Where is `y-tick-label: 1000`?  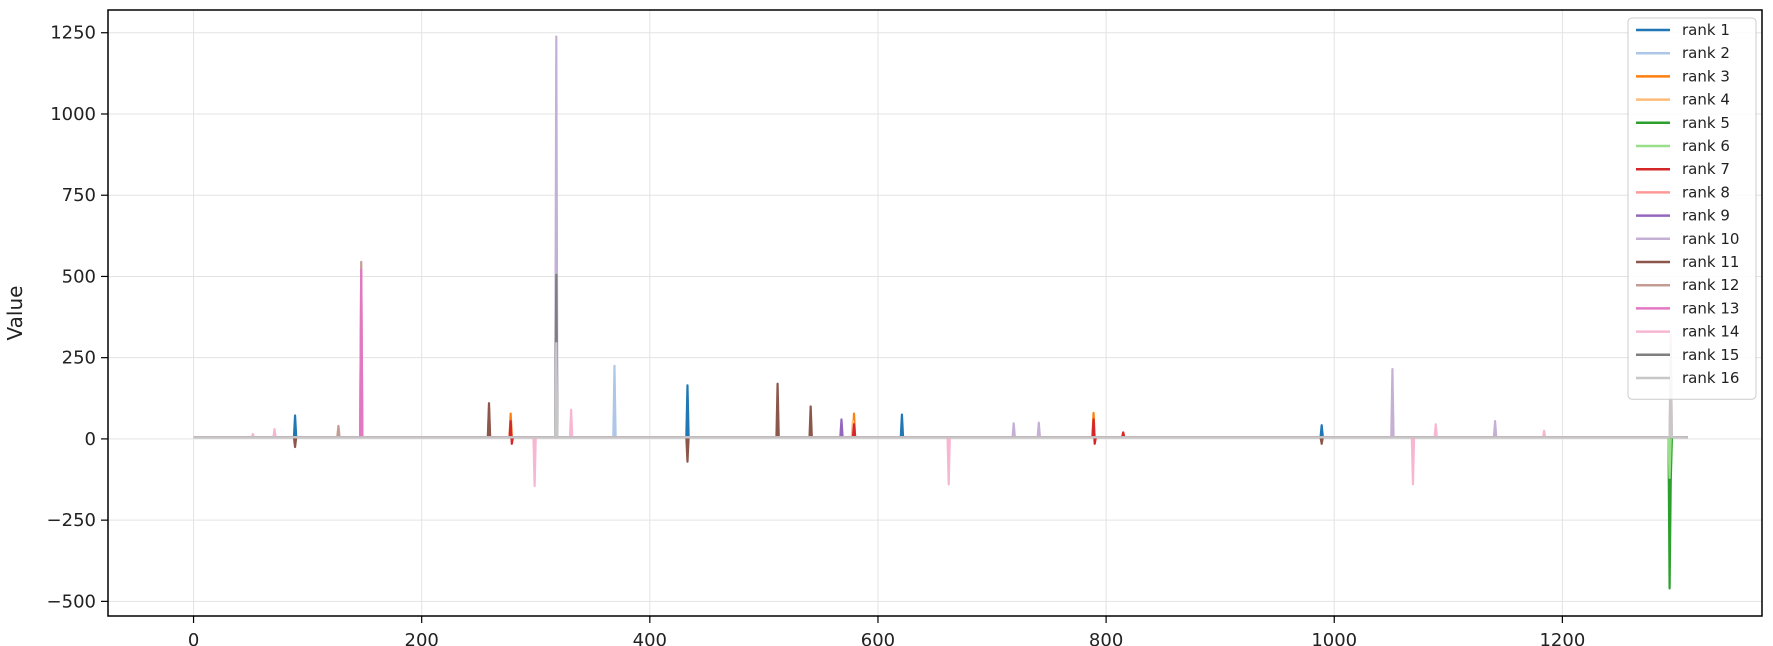
y-tick-label: 1000 is located at coordinates (73, 114).